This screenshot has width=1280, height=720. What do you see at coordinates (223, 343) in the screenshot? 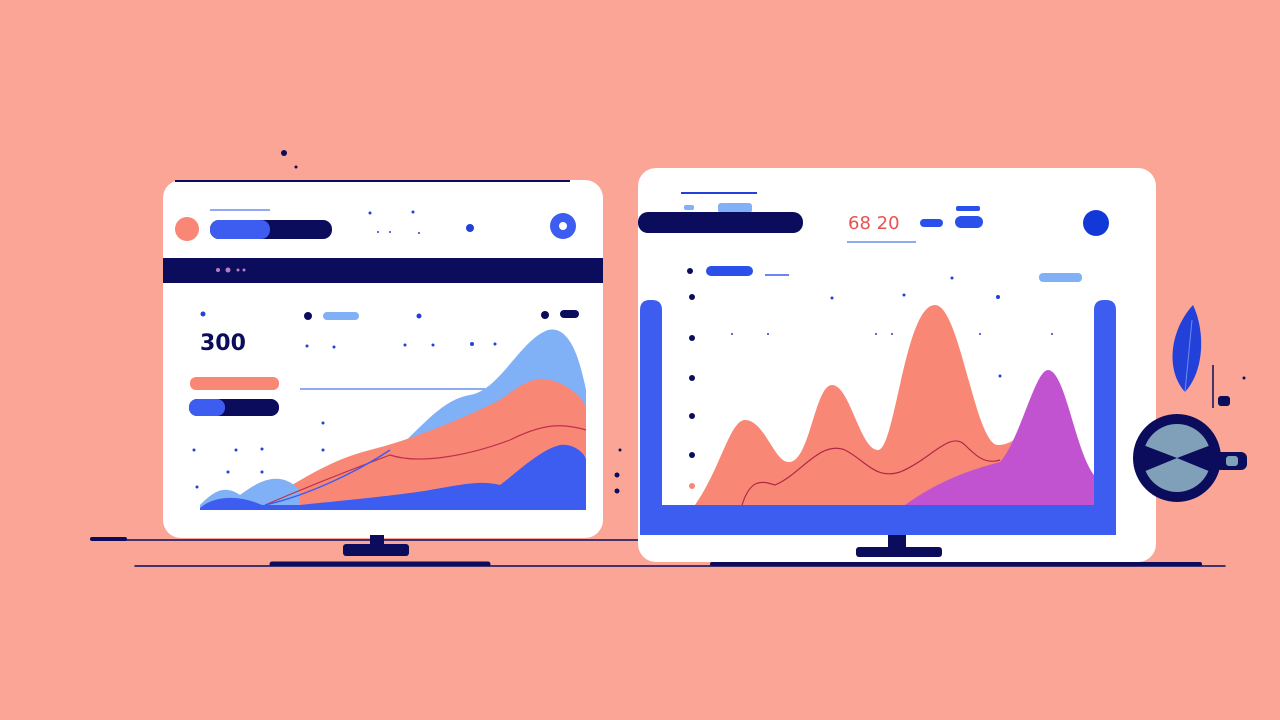
I see `metric-value: 300` at bounding box center [223, 343].